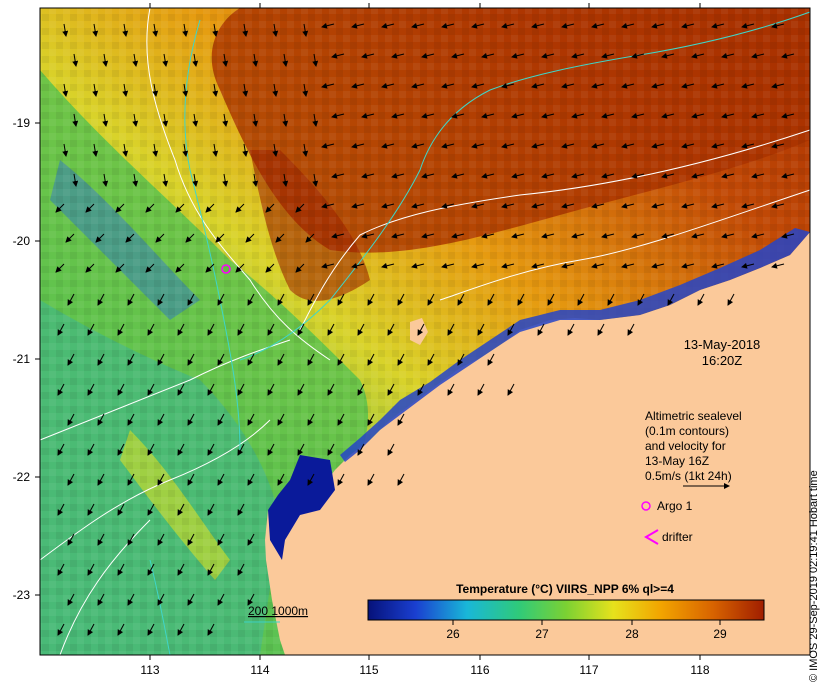 This screenshot has width=840, height=682. I want to click on y-tick-22: -22, so click(22, 477).